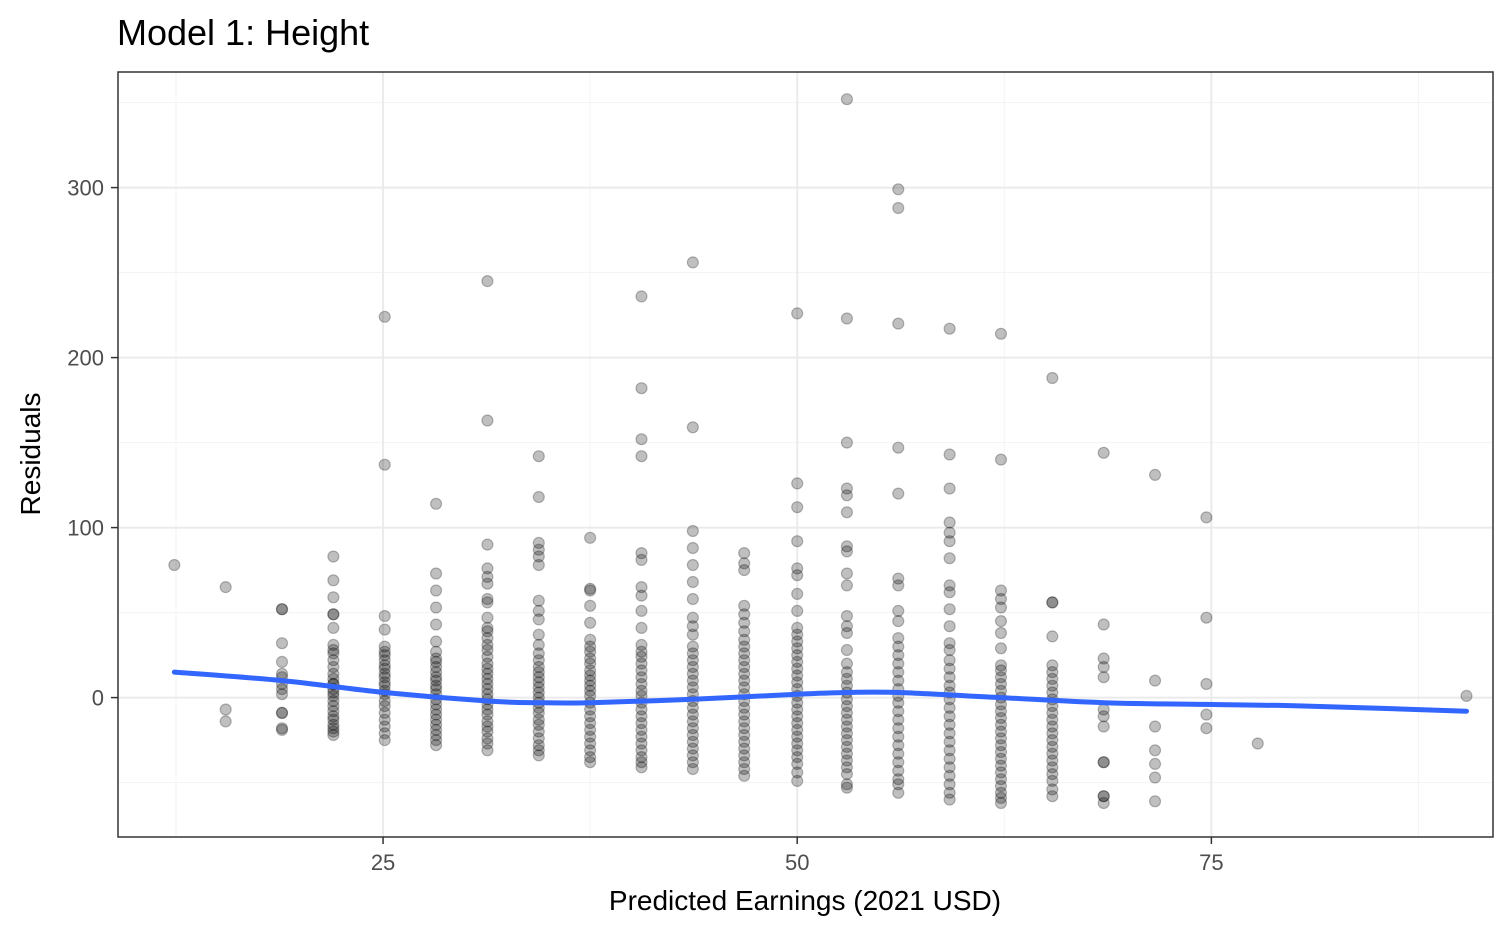 This screenshot has height=934, width=1512. I want to click on x-tick-label: 25, so click(383, 862).